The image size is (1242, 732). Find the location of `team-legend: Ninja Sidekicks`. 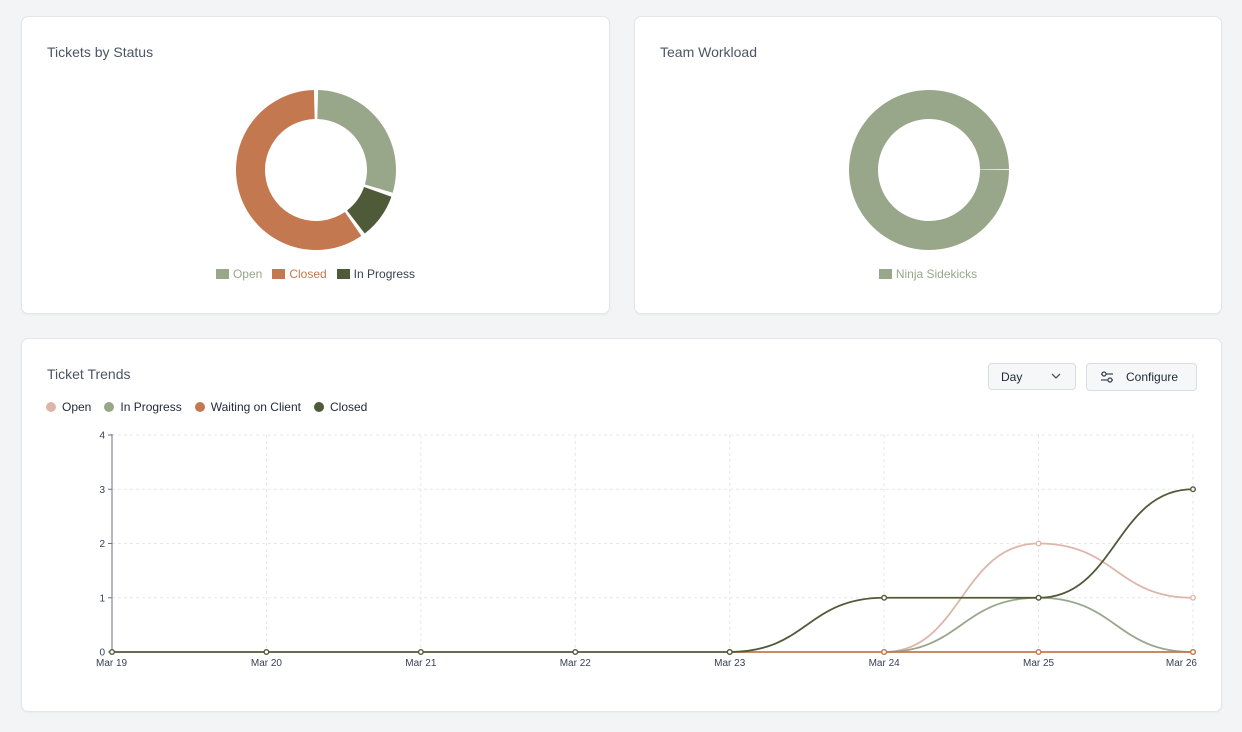

team-legend: Ninja Sidekicks is located at coordinates (928, 274).